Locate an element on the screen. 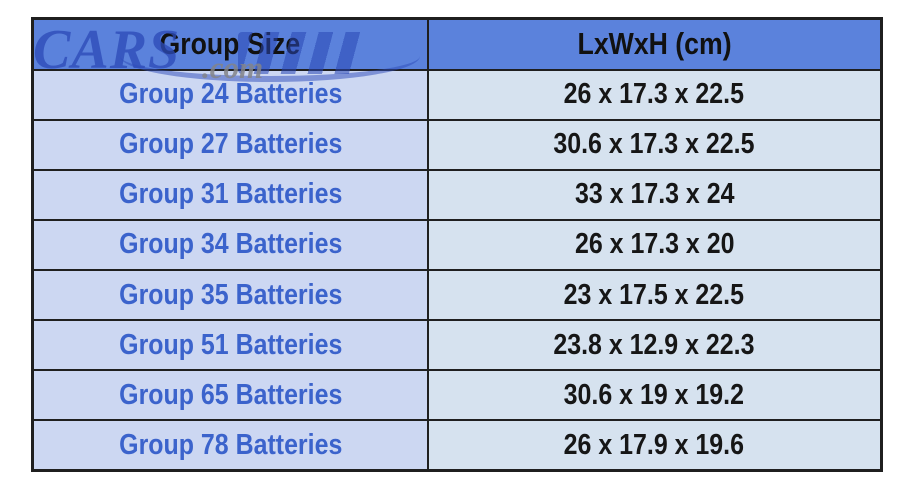 This screenshot has width=900, height=492. group-label: Group 65 Batteries is located at coordinates (230, 394).